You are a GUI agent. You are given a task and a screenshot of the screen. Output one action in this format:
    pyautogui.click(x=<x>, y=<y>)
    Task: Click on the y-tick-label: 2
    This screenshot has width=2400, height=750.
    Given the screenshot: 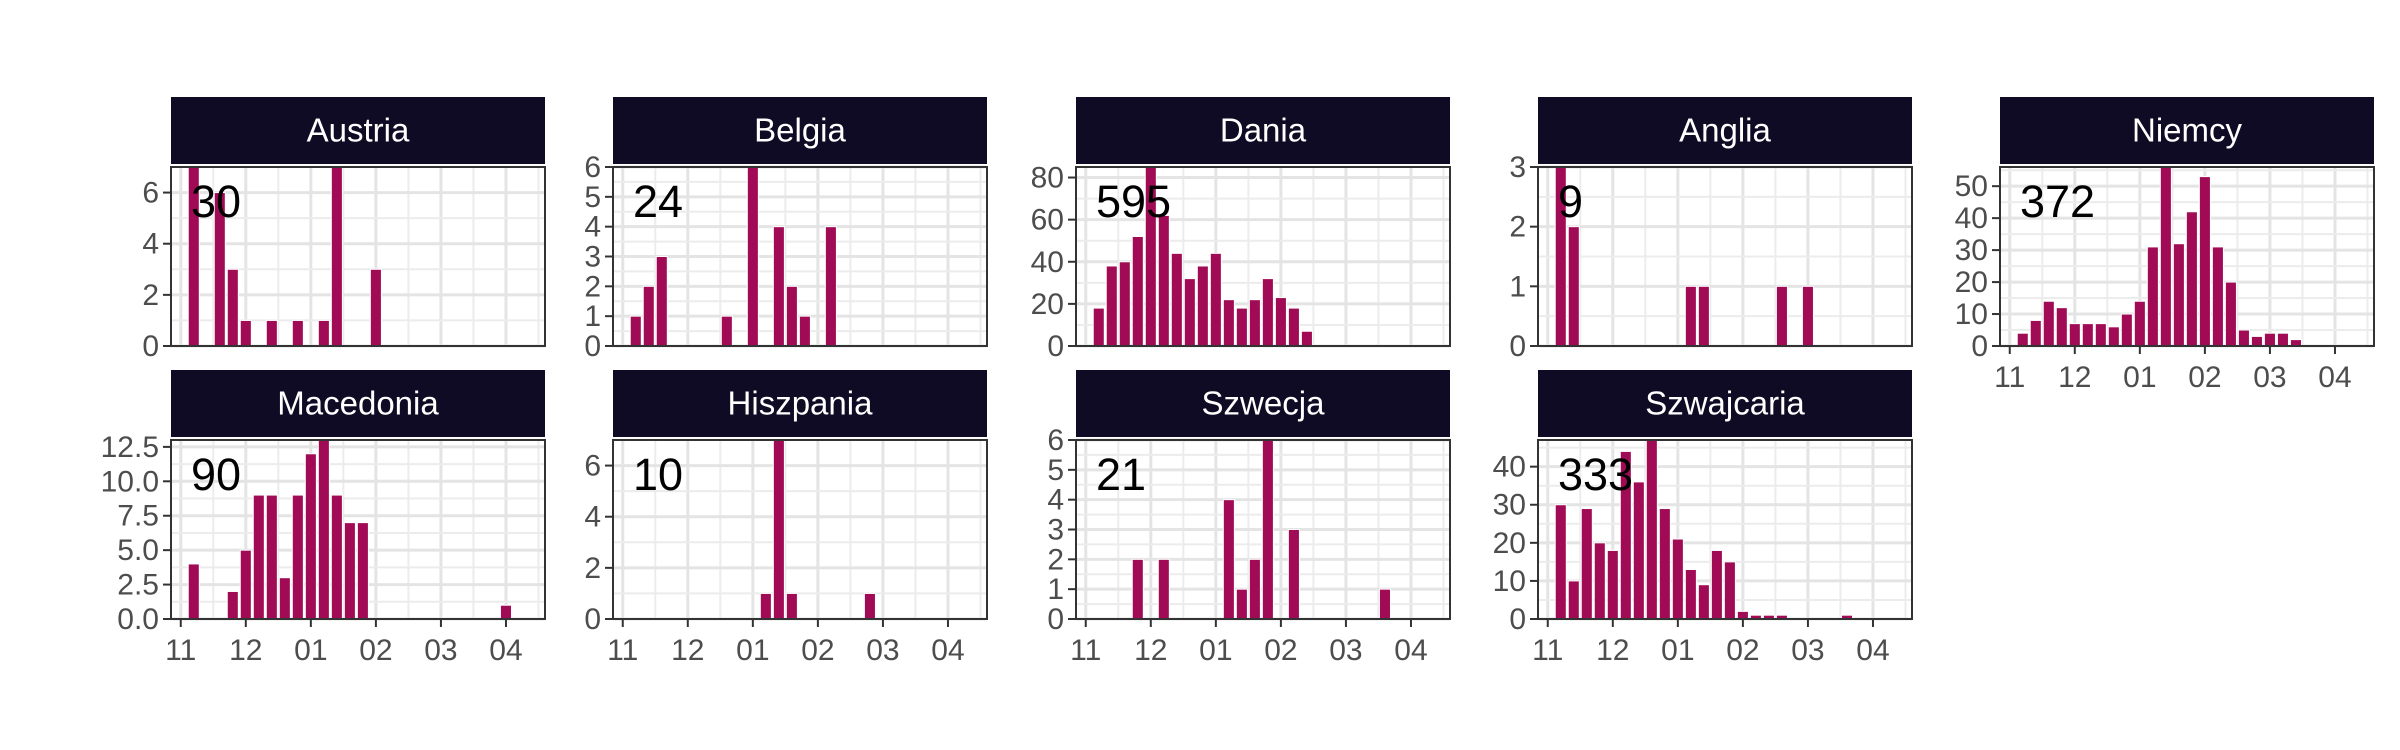 What is the action you would take?
    pyautogui.click(x=592, y=568)
    